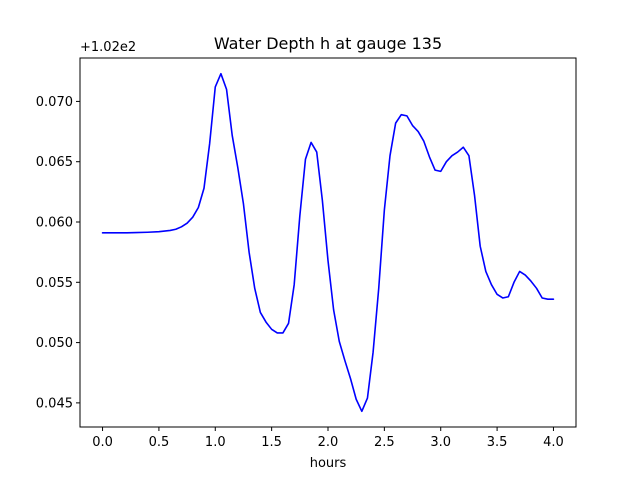 This screenshot has height=484, width=640. I want to click on x-tick-label: 4.0, so click(553, 442).